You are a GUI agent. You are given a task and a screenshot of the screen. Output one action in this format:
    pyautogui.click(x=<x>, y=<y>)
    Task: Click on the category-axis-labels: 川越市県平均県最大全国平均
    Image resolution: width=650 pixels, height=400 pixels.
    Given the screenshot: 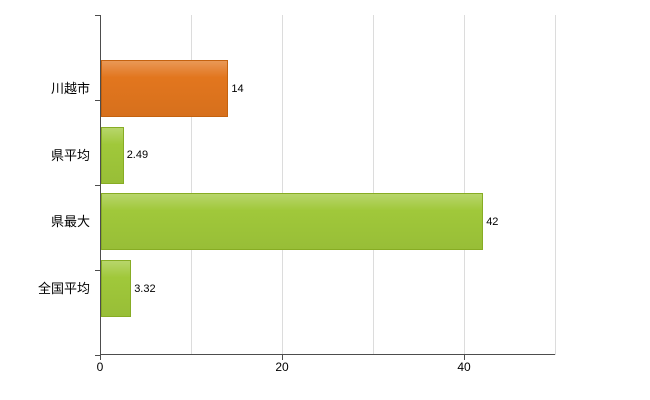 What is the action you would take?
    pyautogui.click(x=47, y=185)
    